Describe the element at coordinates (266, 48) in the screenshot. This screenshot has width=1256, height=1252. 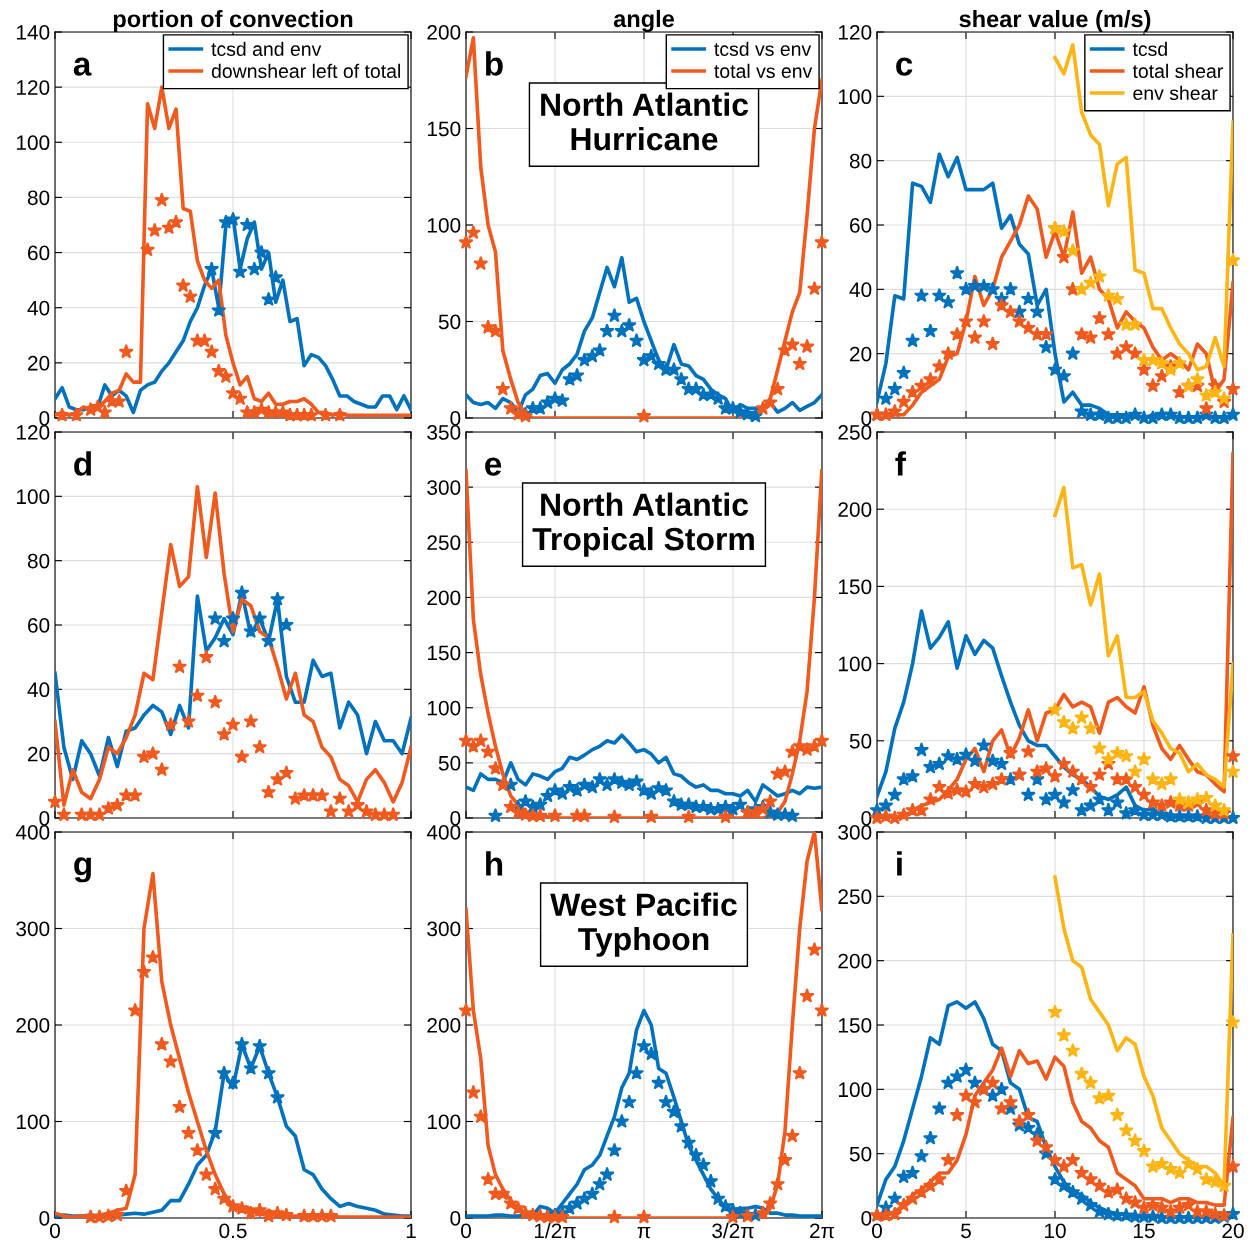
I see `legend-label: tcsd and env` at that location.